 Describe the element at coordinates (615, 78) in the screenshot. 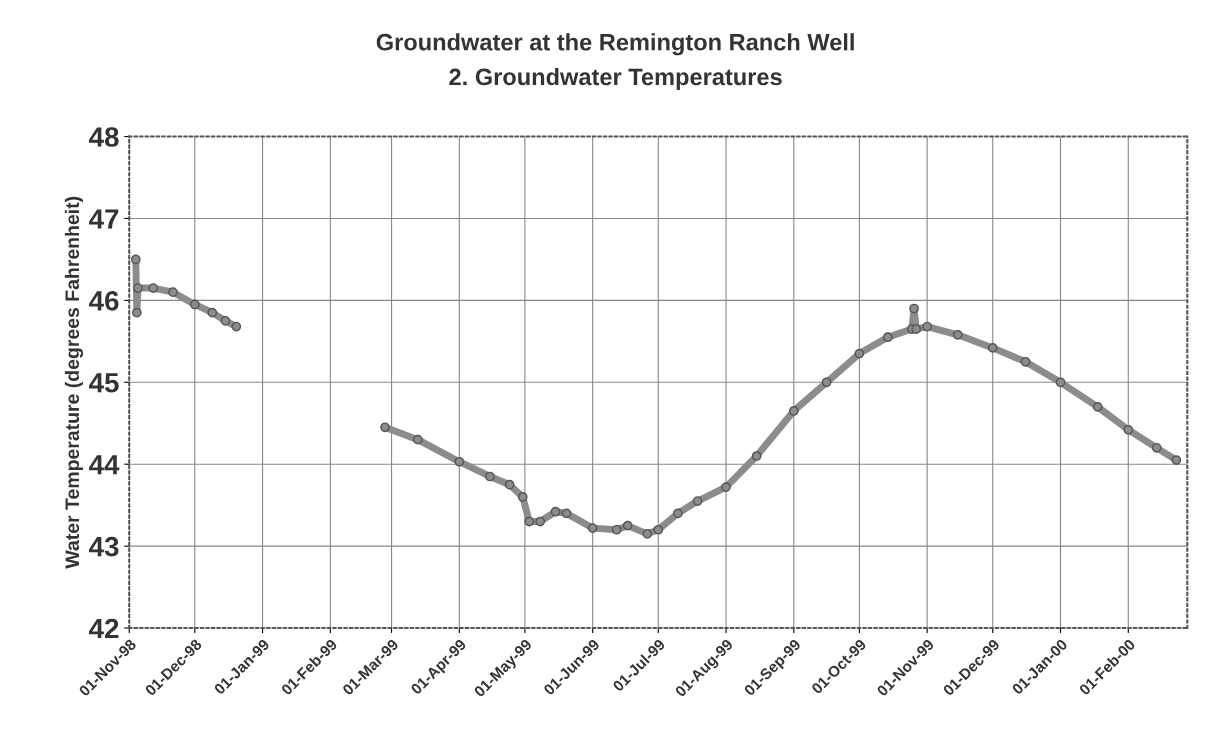

I see `chart-subtitle: 2. Groundwater Temperatures` at that location.